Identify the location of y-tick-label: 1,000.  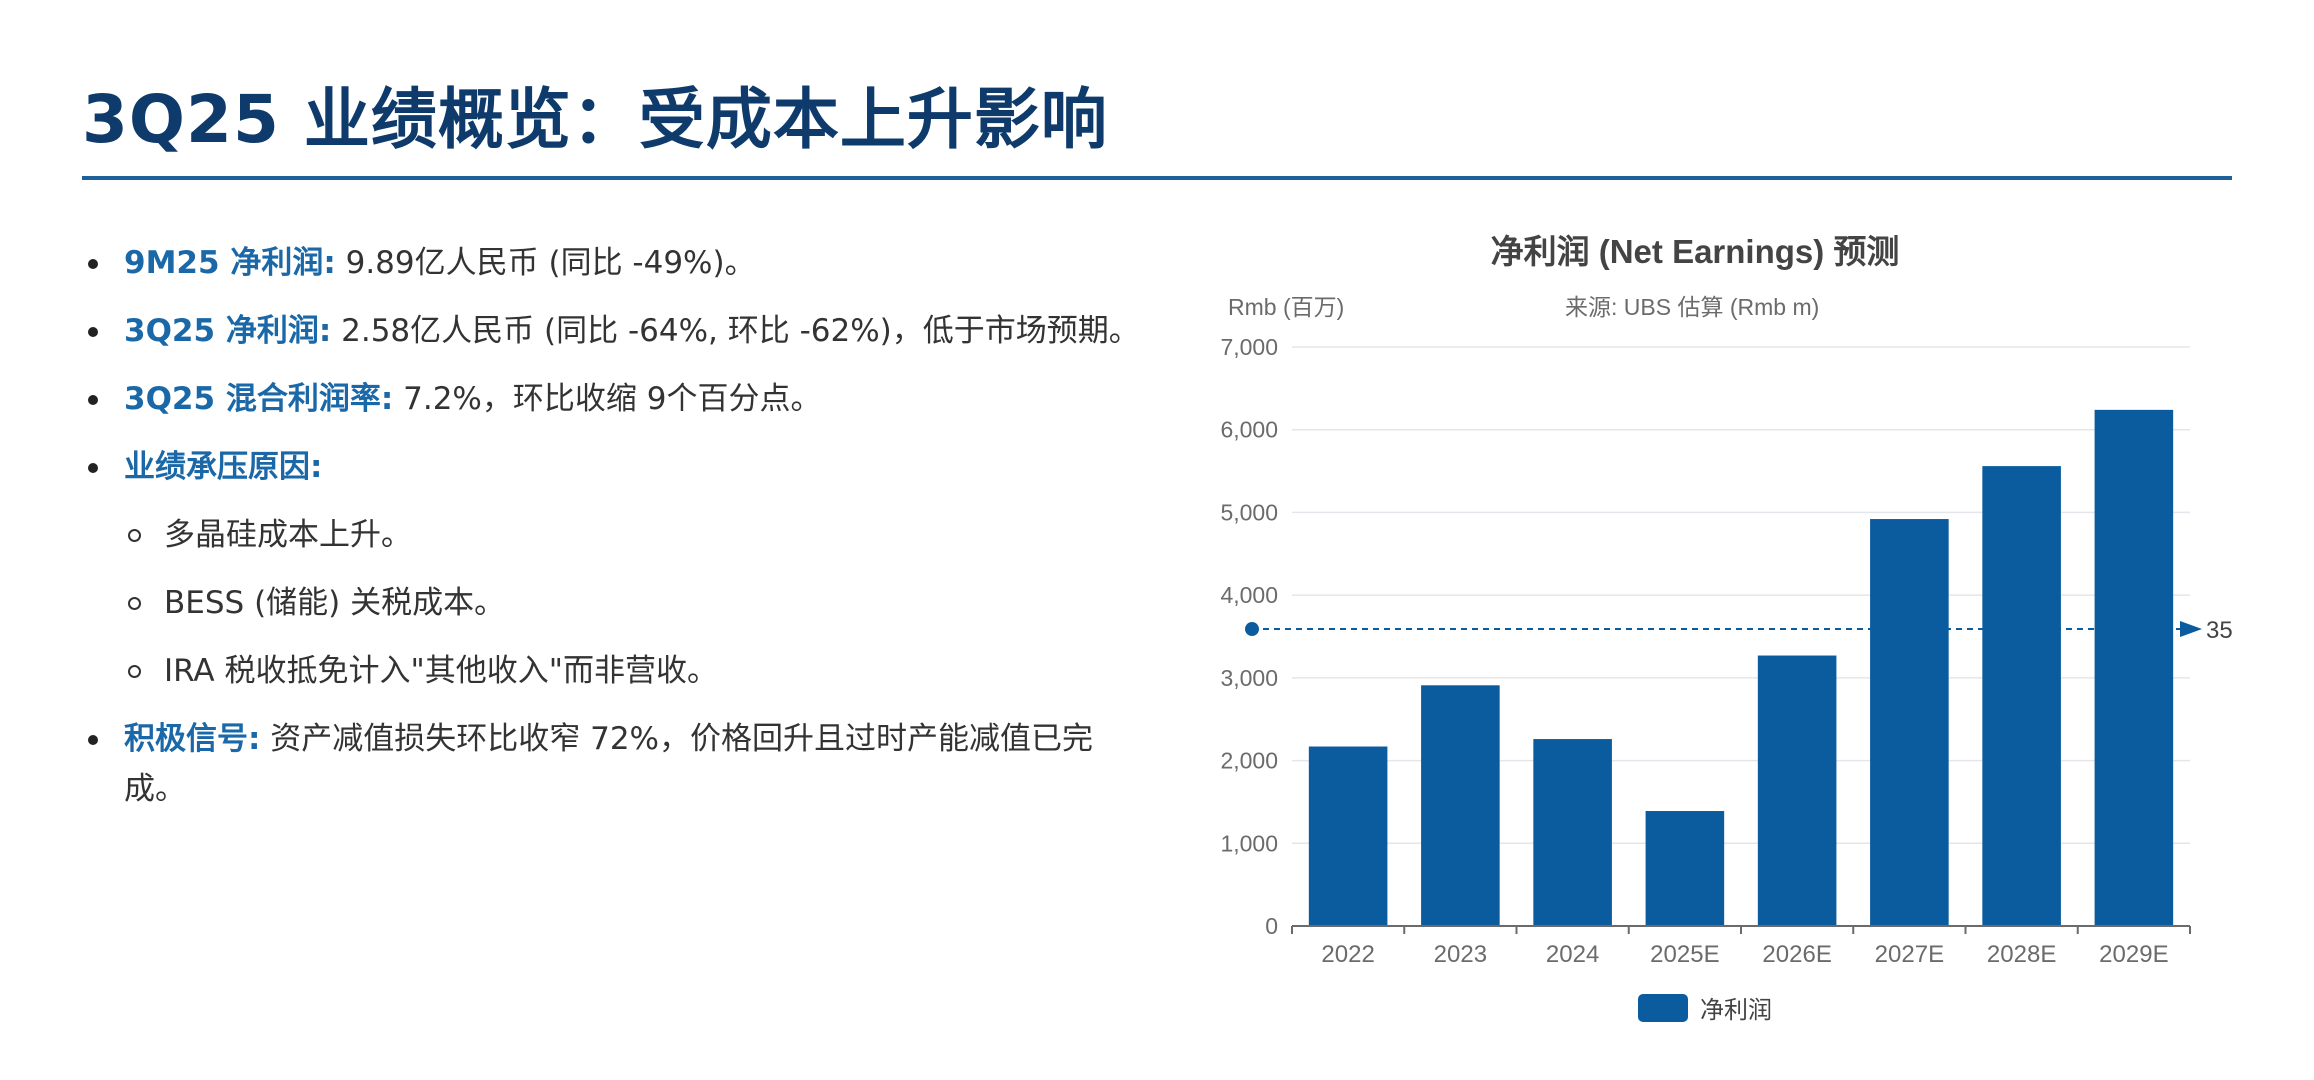
(1249, 843).